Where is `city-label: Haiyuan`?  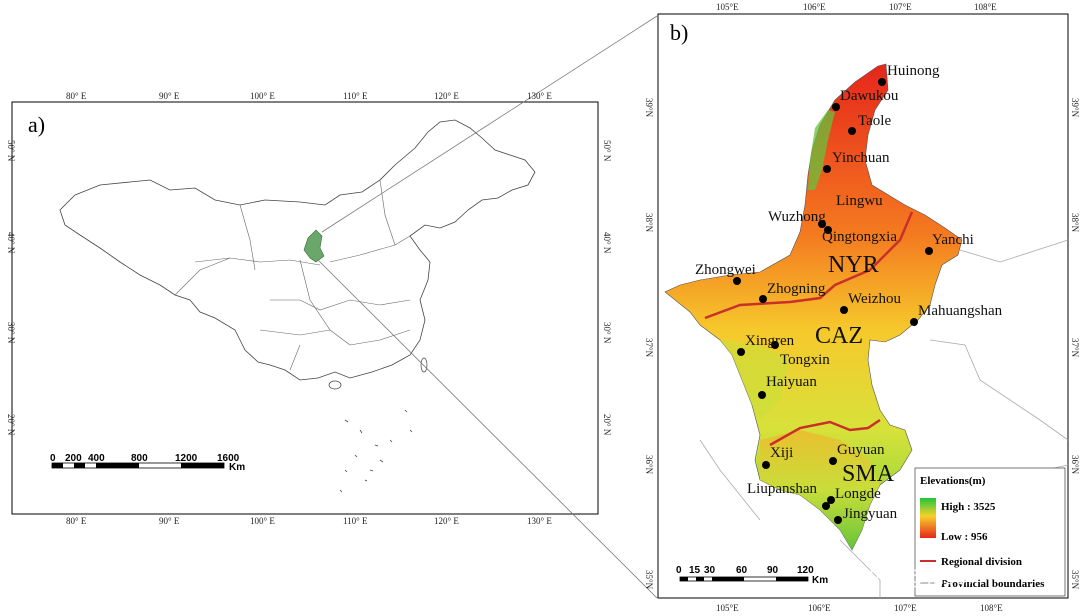
city-label: Haiyuan is located at coordinates (791, 382).